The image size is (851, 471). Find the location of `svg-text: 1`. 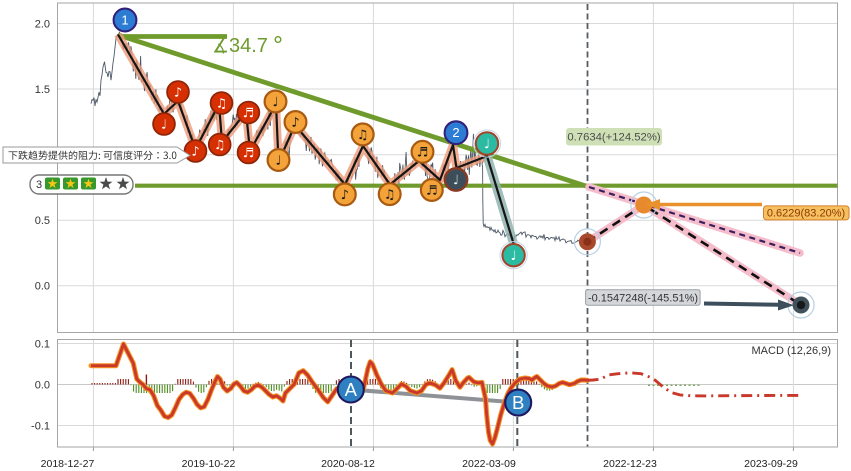

svg-text: 1 is located at coordinates (124, 20).